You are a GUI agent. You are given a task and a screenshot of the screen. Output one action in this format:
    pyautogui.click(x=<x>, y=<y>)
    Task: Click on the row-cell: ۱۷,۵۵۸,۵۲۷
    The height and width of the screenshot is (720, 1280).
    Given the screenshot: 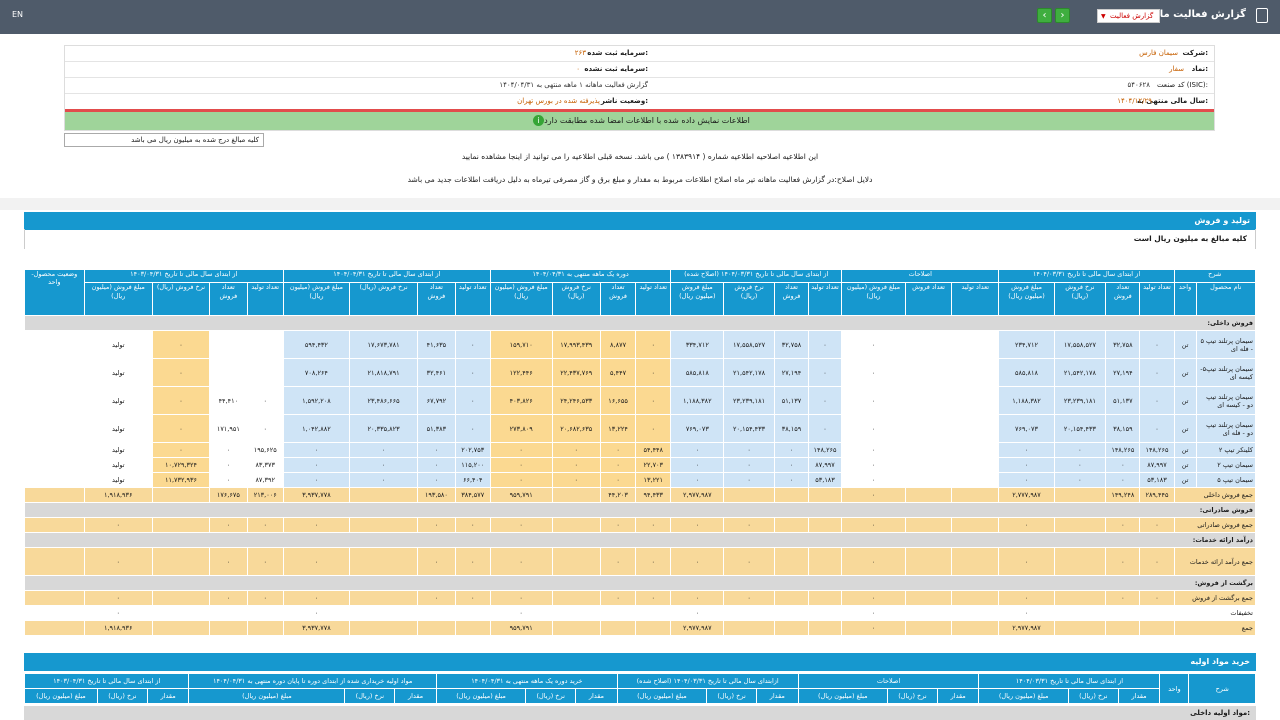 What is the action you would take?
    pyautogui.click(x=749, y=344)
    